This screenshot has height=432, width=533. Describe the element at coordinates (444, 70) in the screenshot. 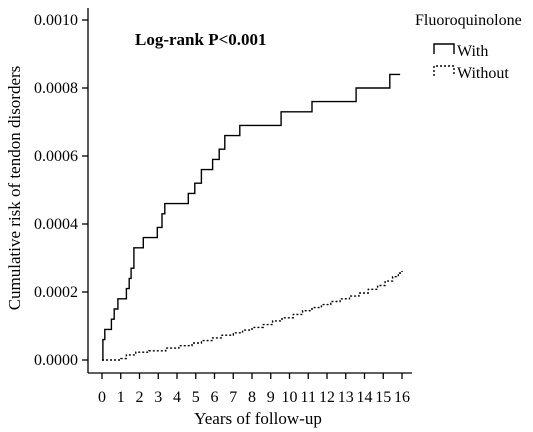

I see `legend-symbol-without` at that location.